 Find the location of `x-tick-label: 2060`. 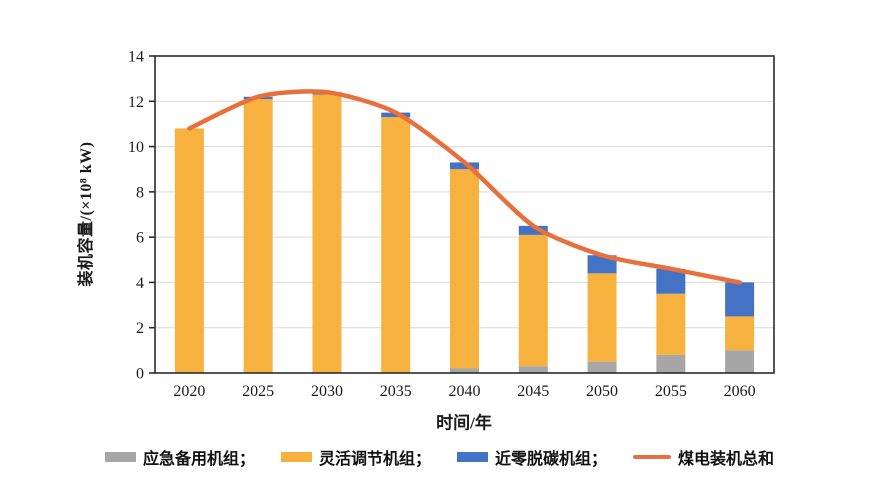

x-tick-label: 2060 is located at coordinates (740, 391).